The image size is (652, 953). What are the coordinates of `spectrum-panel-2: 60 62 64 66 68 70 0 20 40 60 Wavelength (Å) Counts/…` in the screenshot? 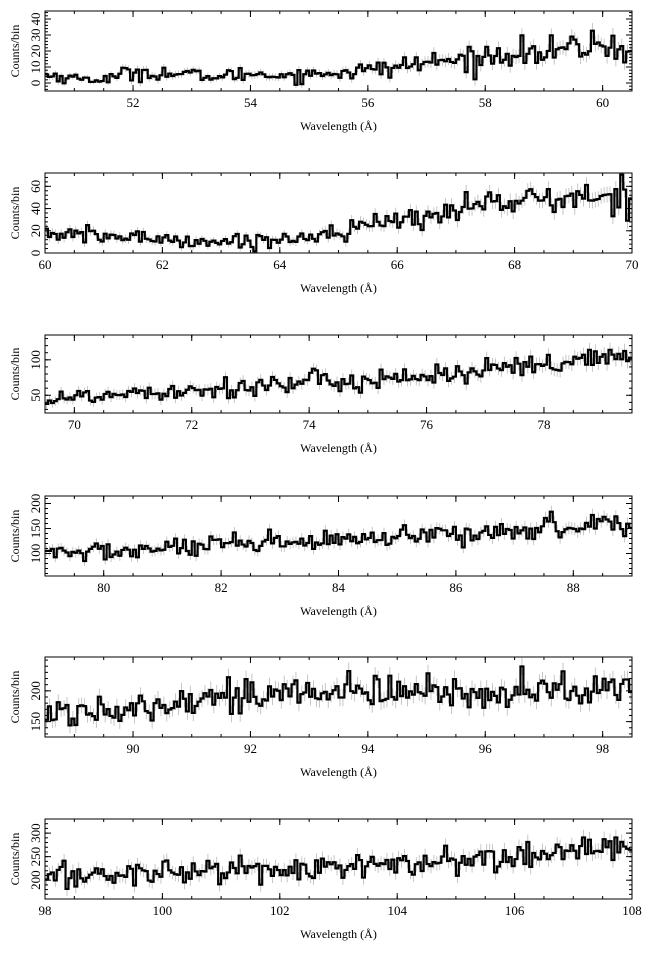 It's located at (323, 233).